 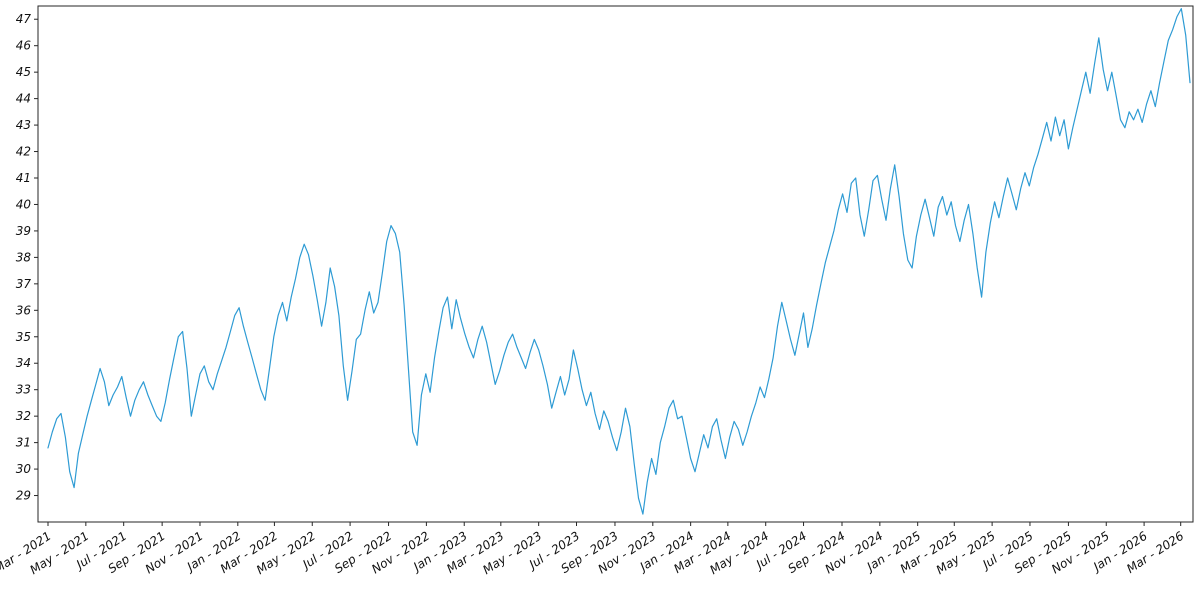 I want to click on y-tick-label: 29, so click(x=23, y=496).